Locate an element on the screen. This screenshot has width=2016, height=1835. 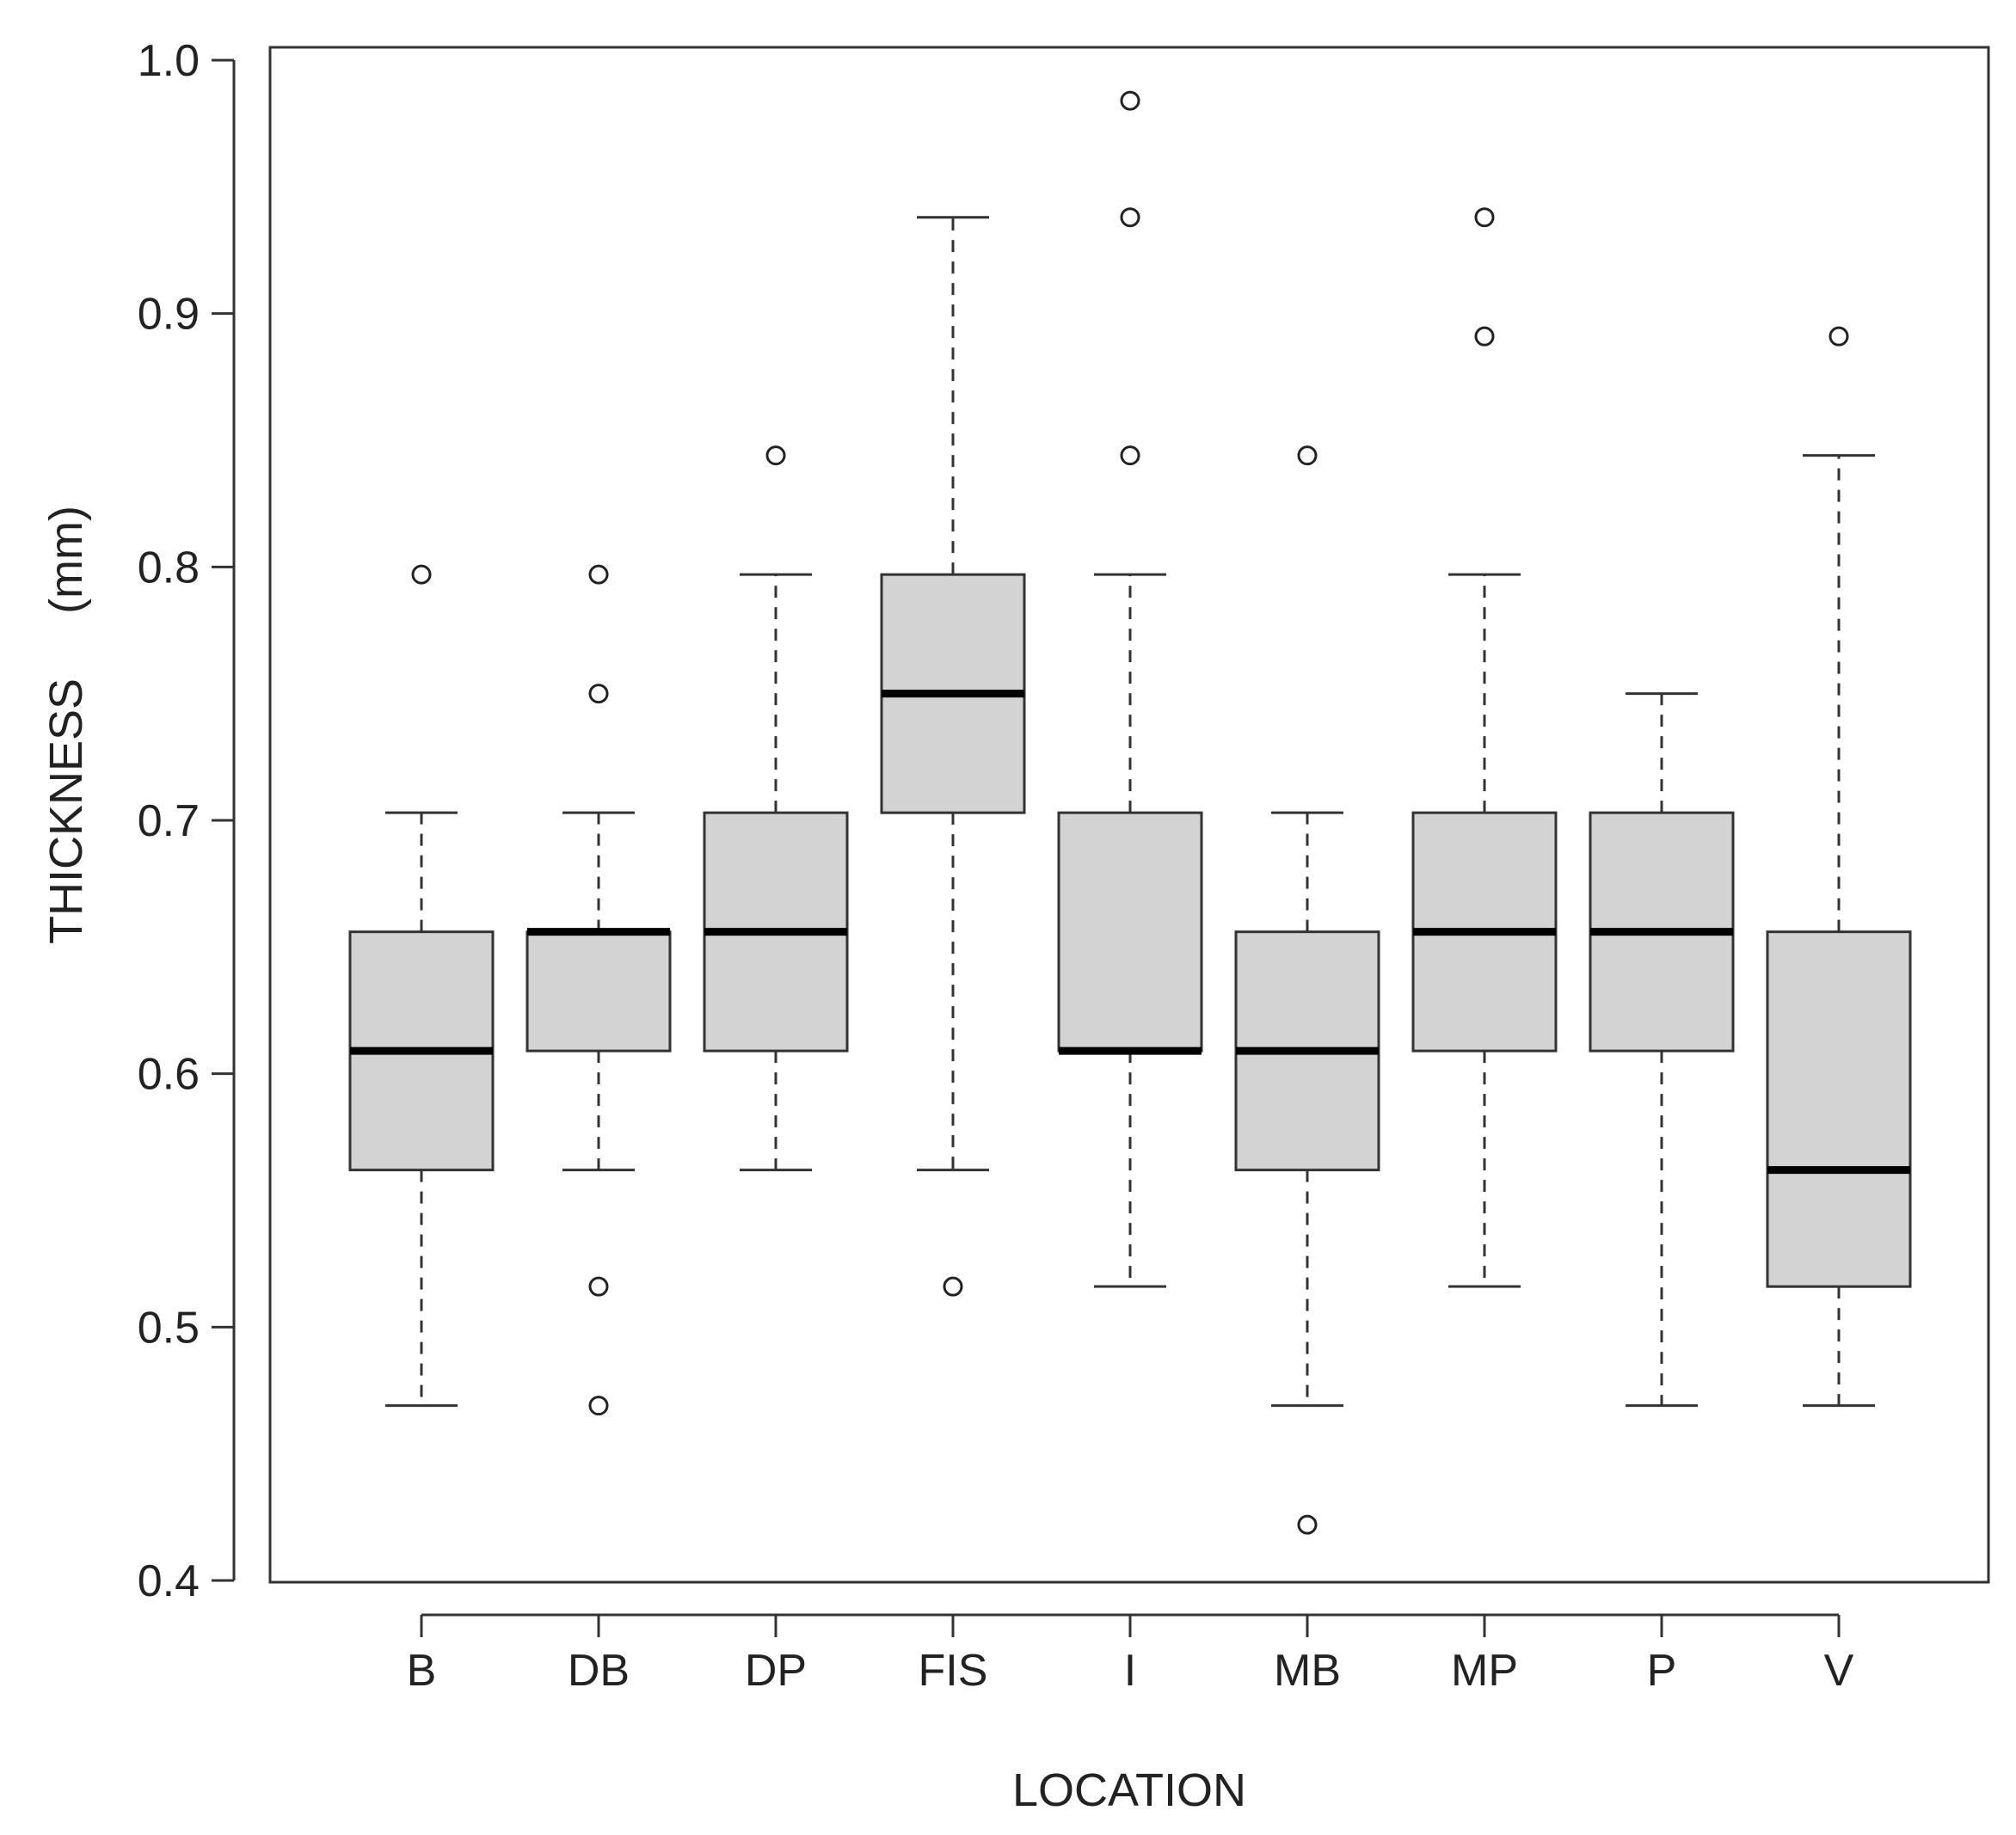
y-tick-label: 0.5 is located at coordinates (169, 1328).